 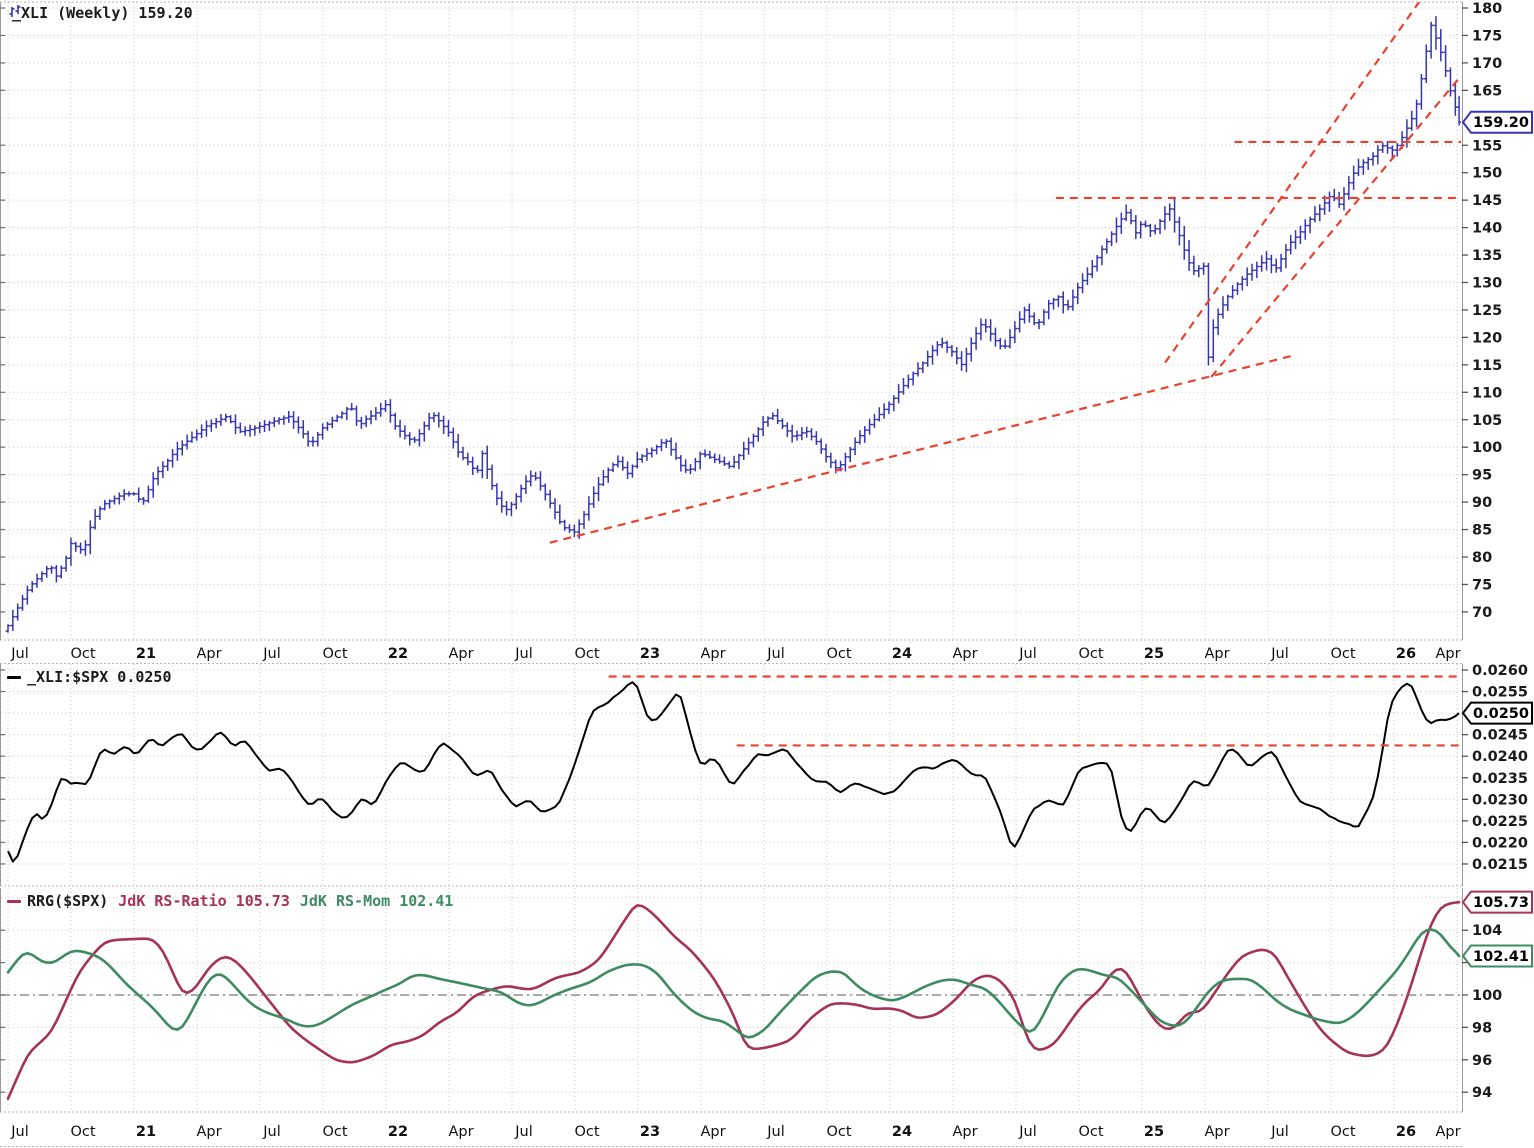 What do you see at coordinates (1500, 757) in the screenshot?
I see `y-axis-label: 0.0240` at bounding box center [1500, 757].